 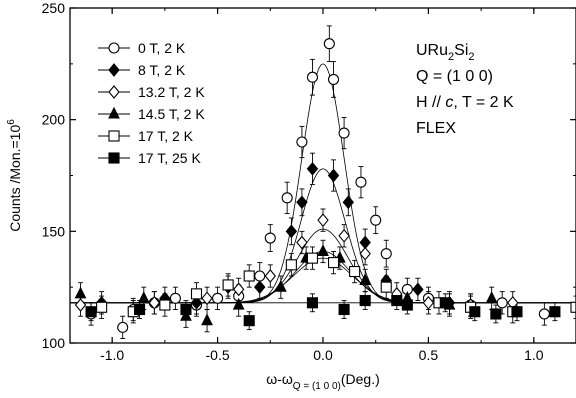 I want to click on annotation-line: URu2Si2, so click(x=445, y=52).